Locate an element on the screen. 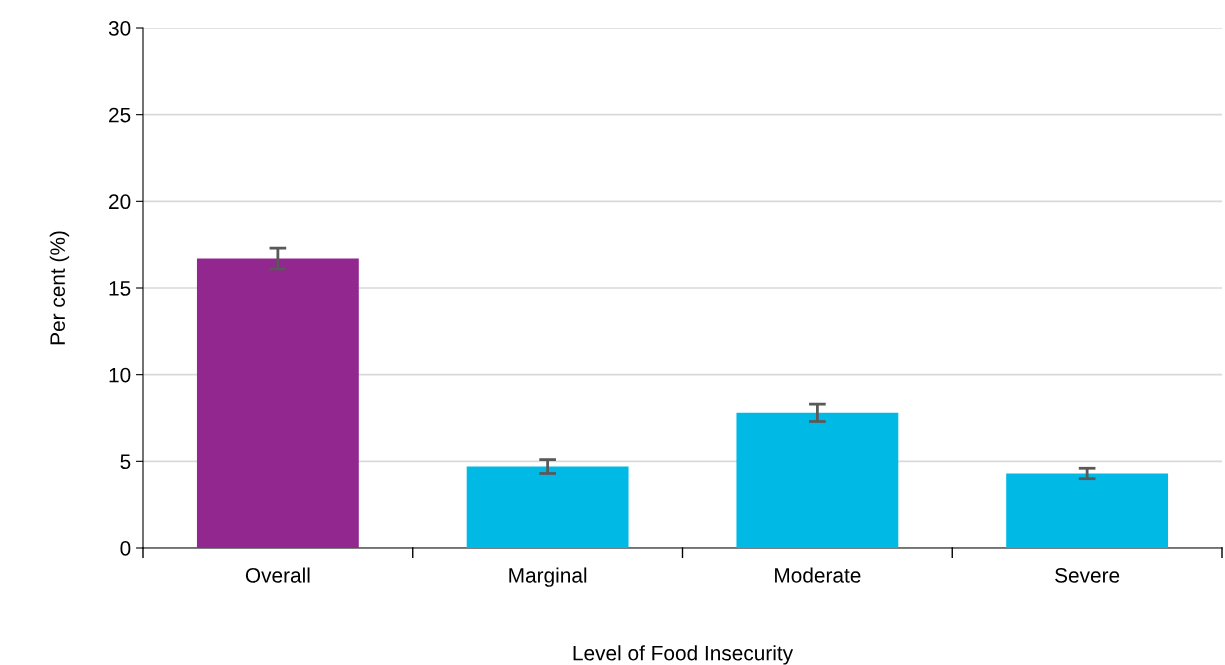 The width and height of the screenshot is (1225, 665). x-tick-label: Marginal is located at coordinates (548, 577).